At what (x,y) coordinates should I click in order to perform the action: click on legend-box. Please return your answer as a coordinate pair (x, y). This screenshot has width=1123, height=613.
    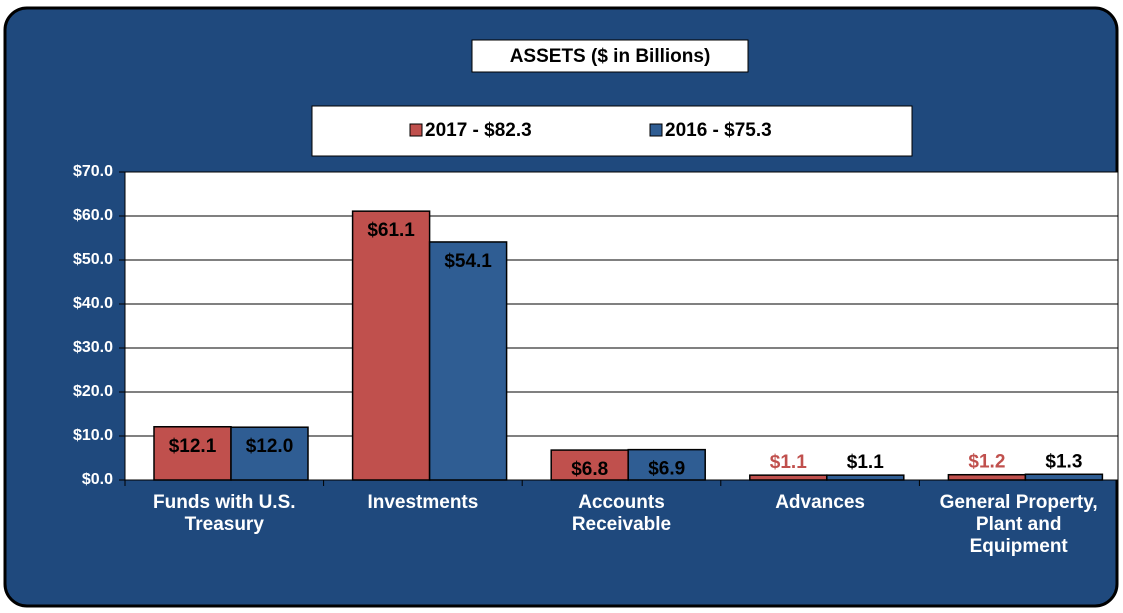
    Looking at the image, I should click on (612, 131).